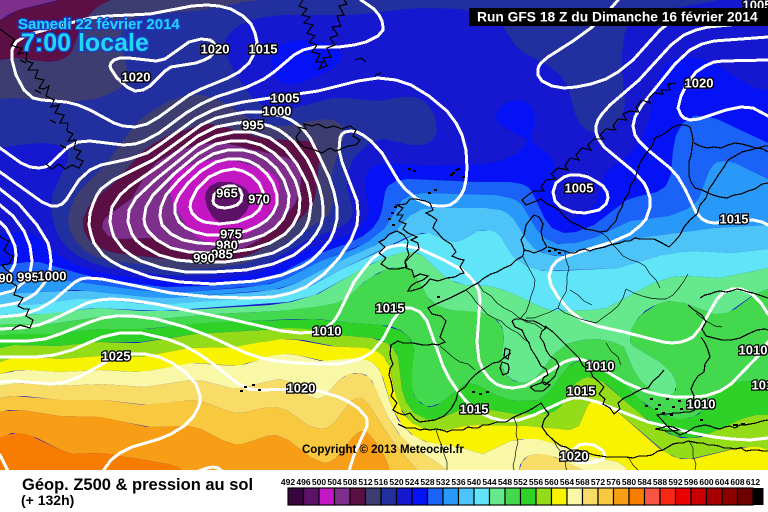 The image size is (768, 512). I want to click on svg-text: Copyright © 2013 Meteociel.fr, so click(383, 450).